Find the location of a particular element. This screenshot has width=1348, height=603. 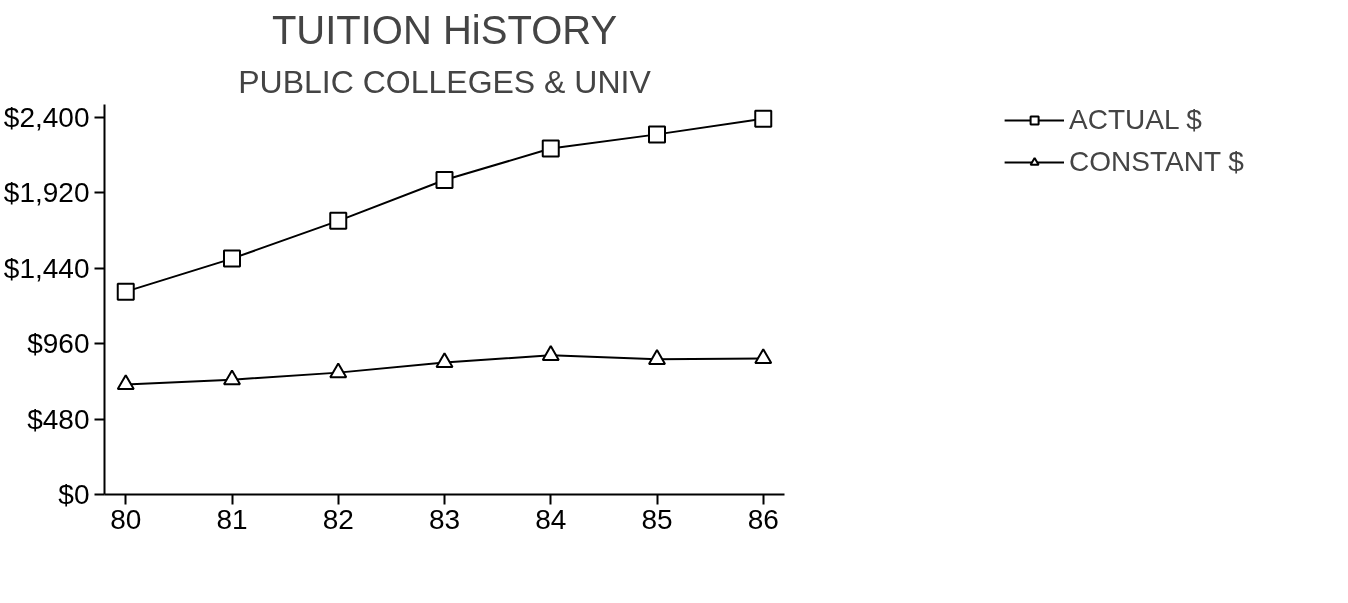

y-tick-label: $1,440 is located at coordinates (46, 268).